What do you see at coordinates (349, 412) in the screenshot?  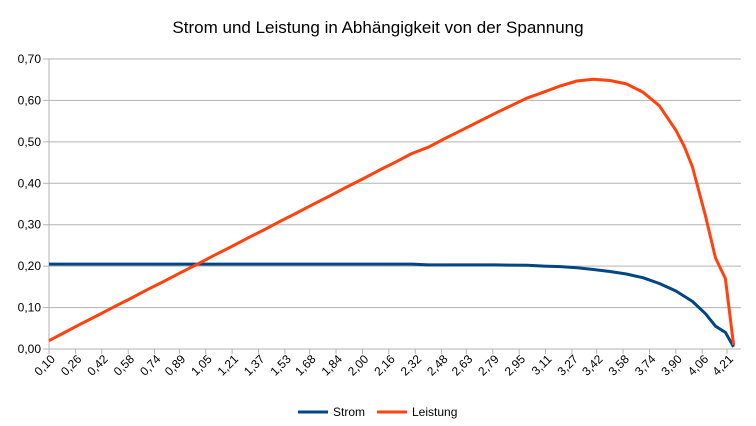 I see `legend-label-strom: Strom` at bounding box center [349, 412].